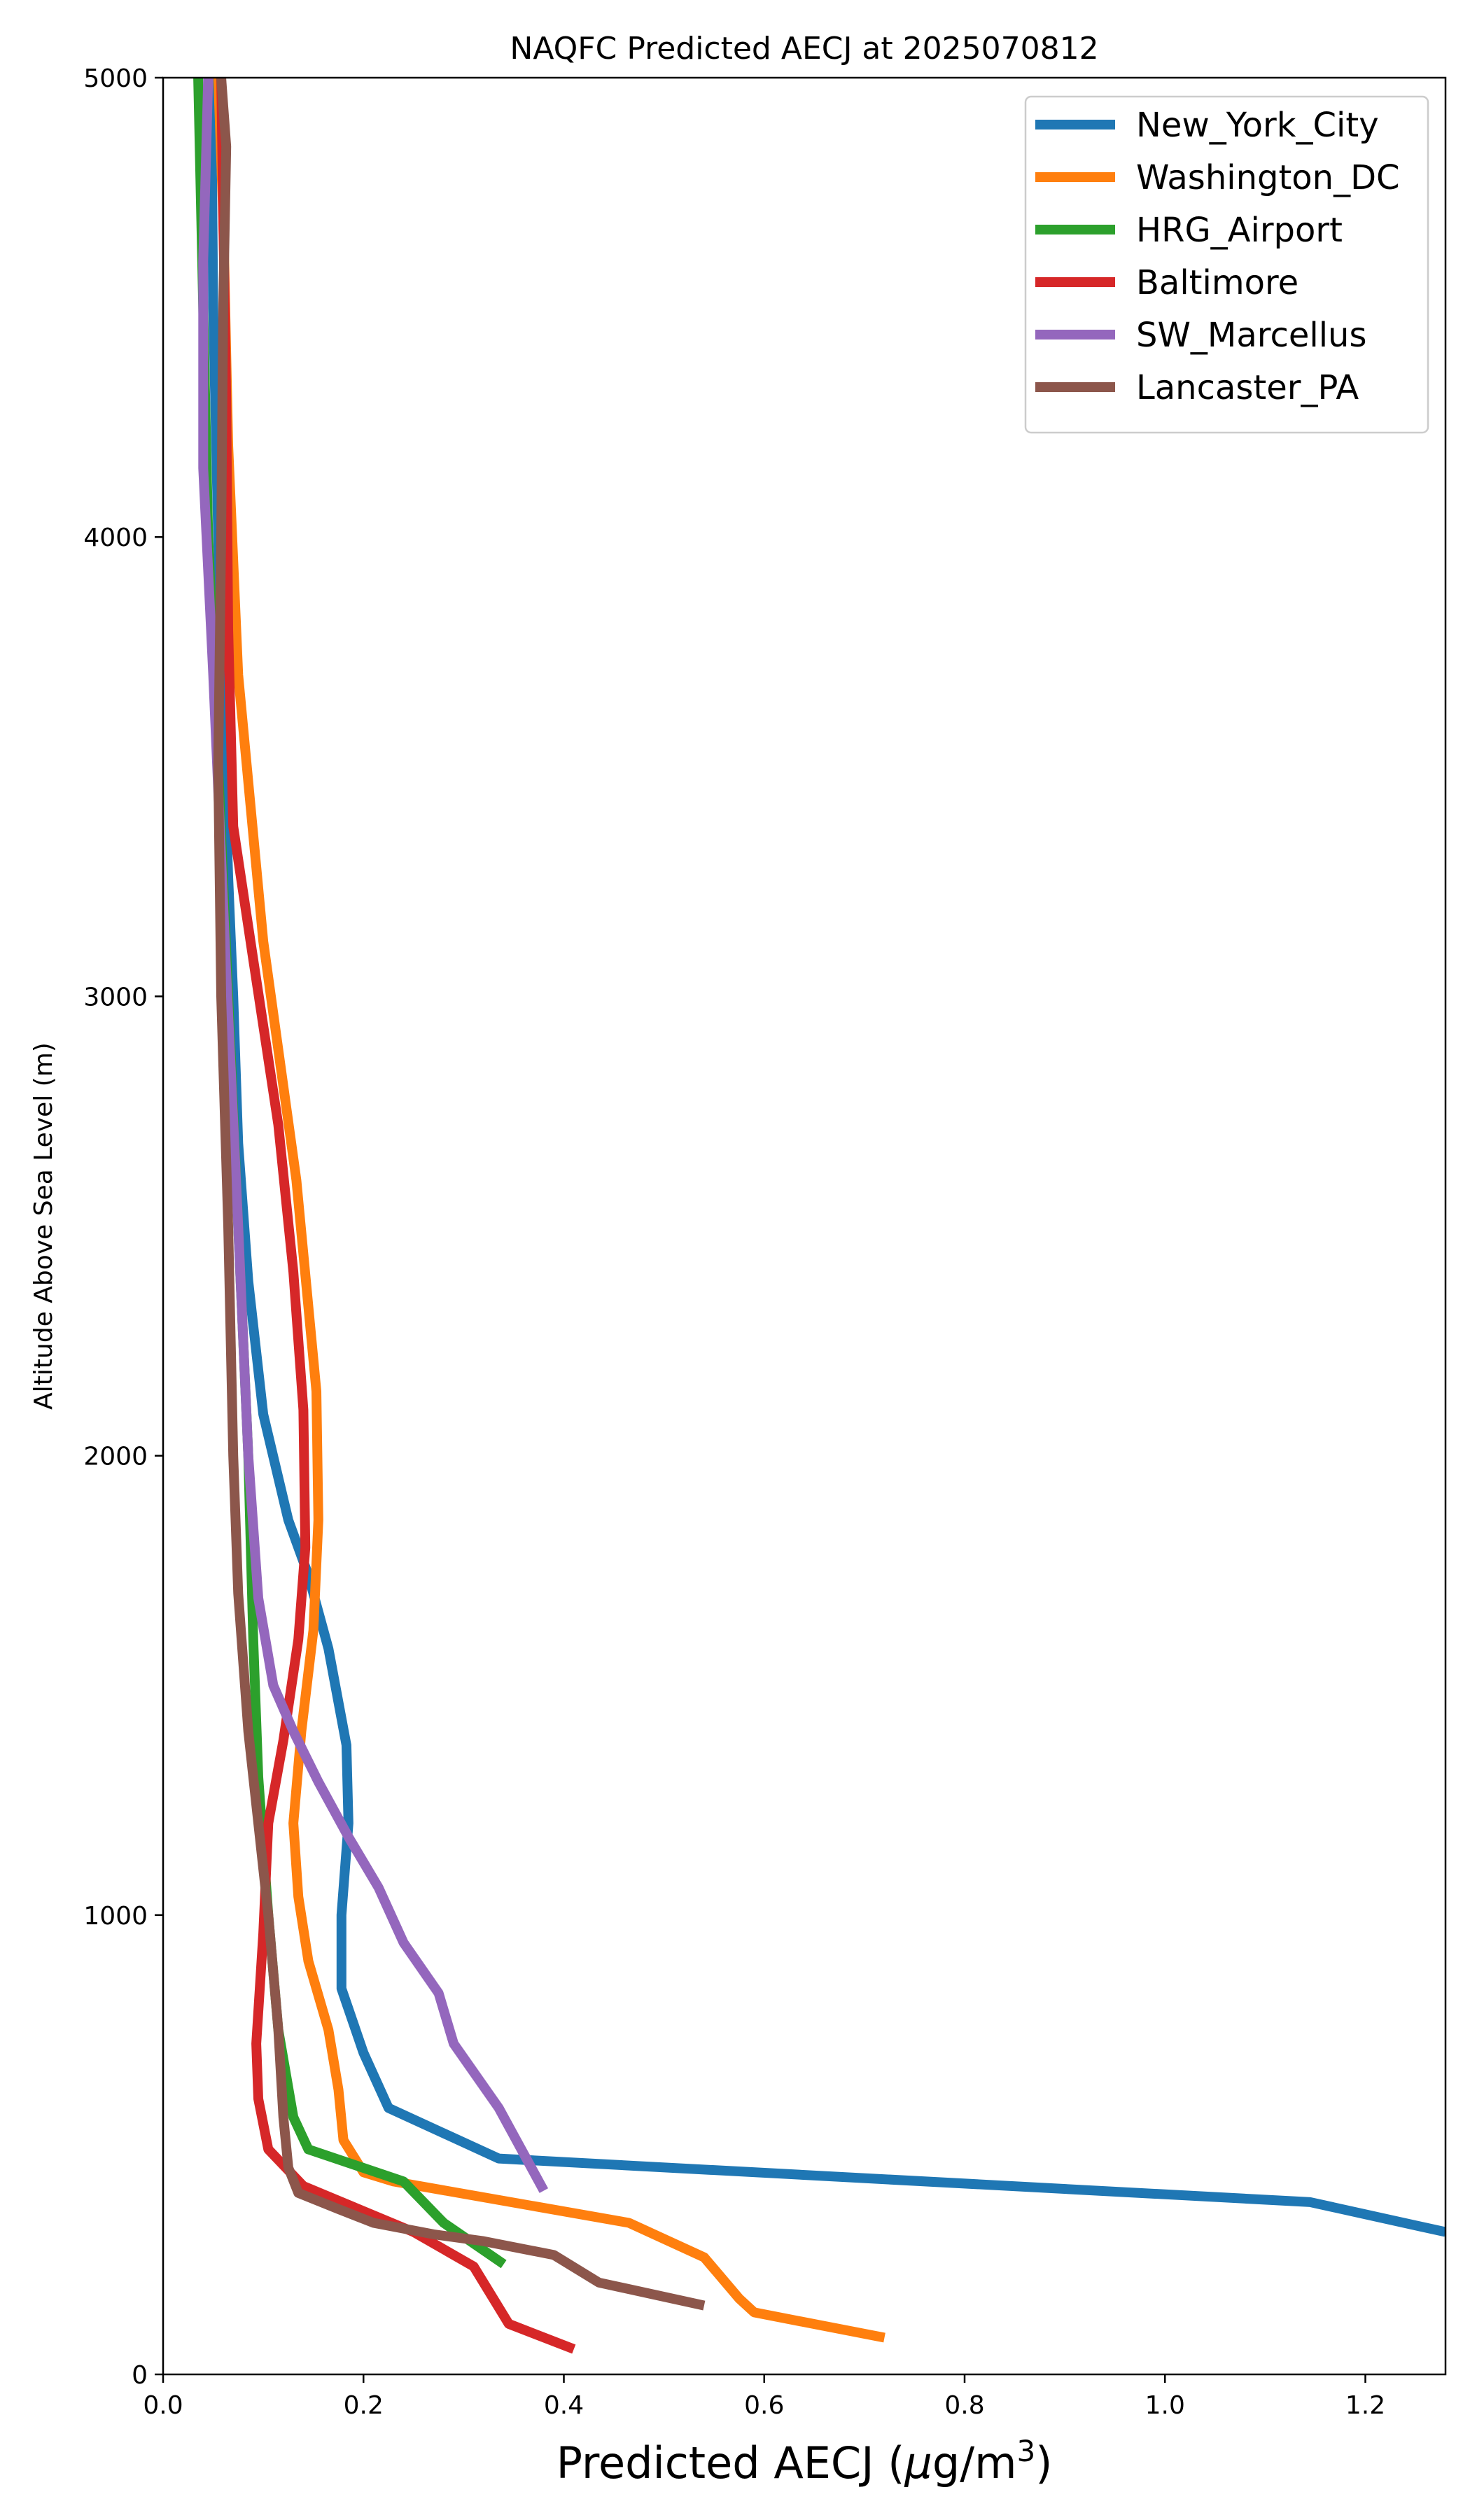 This screenshot has width=1470, height=2520. I want to click on chart-title: NAQFC Predicted AECJ at 2025070812, so click(804, 48).